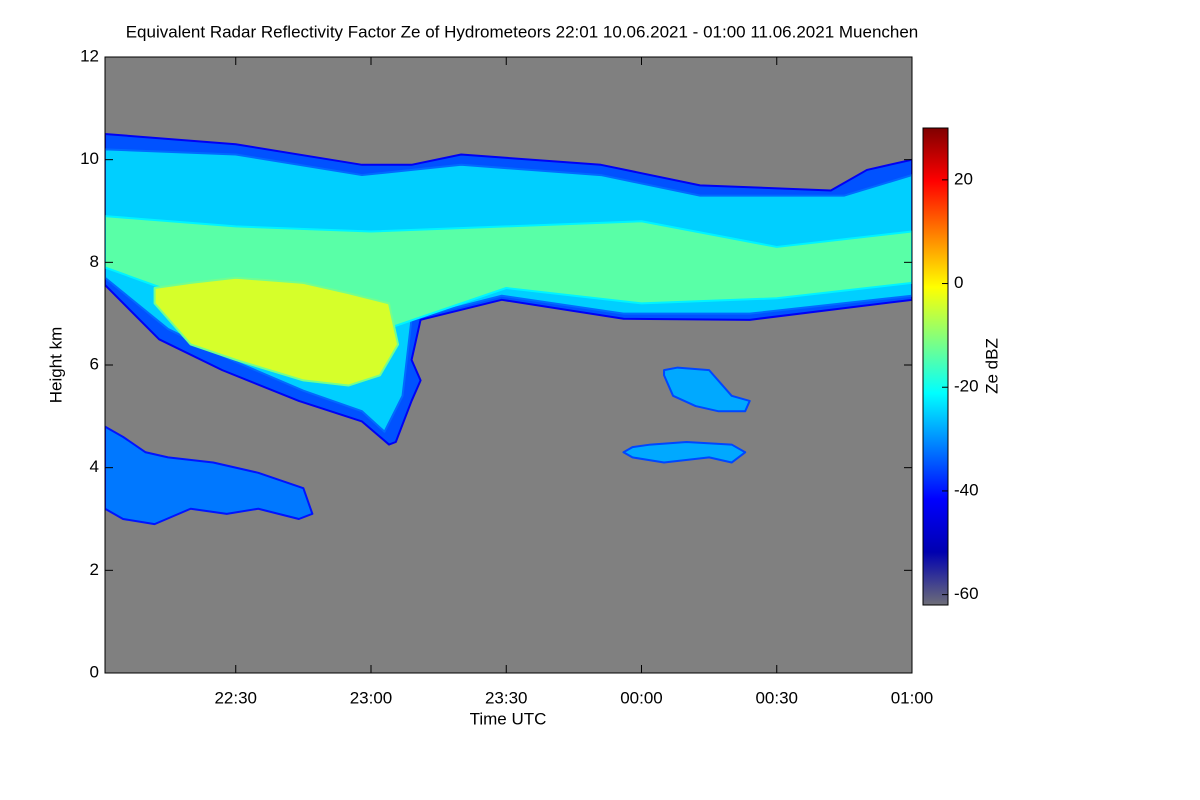  What do you see at coordinates (776, 697) in the screenshot?
I see `x-tick-label: 00:30` at bounding box center [776, 697].